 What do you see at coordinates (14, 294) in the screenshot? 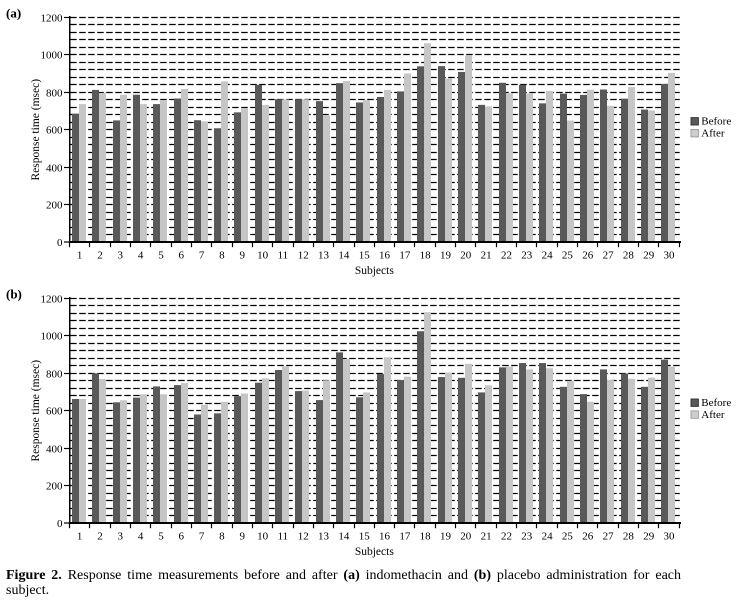
I see `svg-text: (b)` at bounding box center [14, 294].